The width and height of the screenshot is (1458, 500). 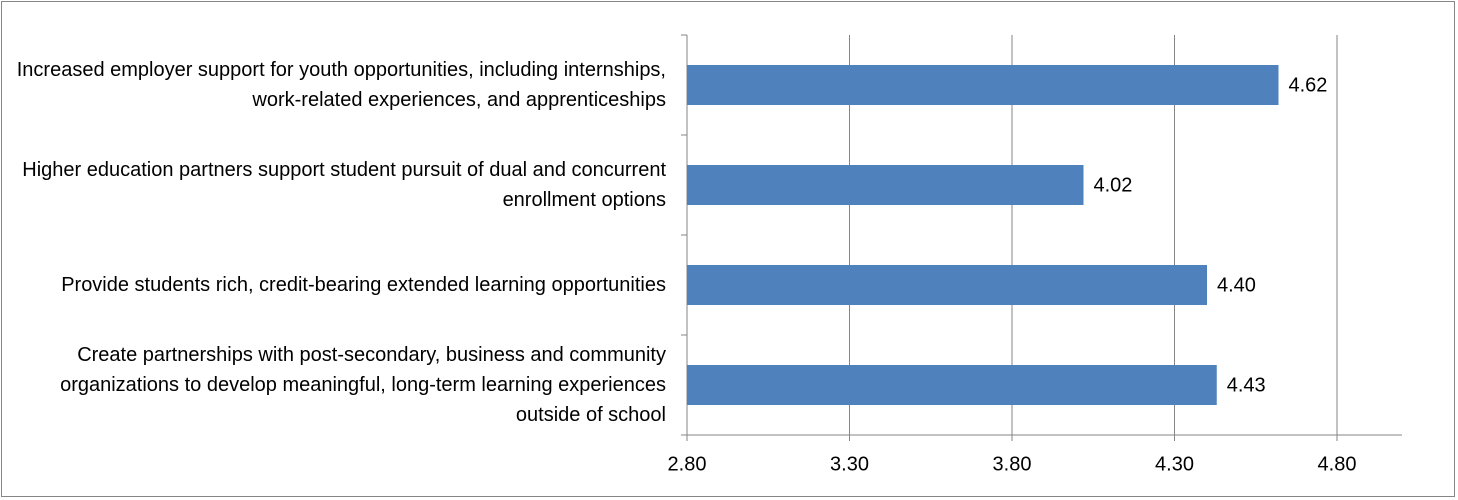 I want to click on x-tick-label: 3.30, so click(x=849, y=464).